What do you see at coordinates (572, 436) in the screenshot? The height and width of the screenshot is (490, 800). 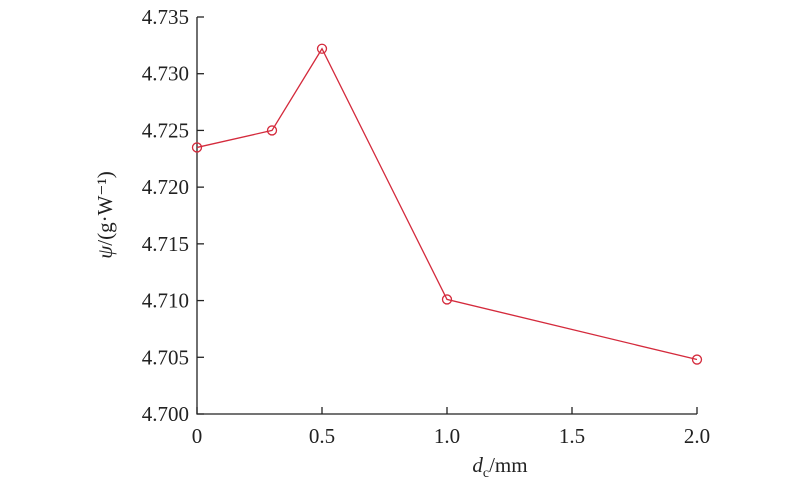 I see `x-tick-label: 1.5` at bounding box center [572, 436].